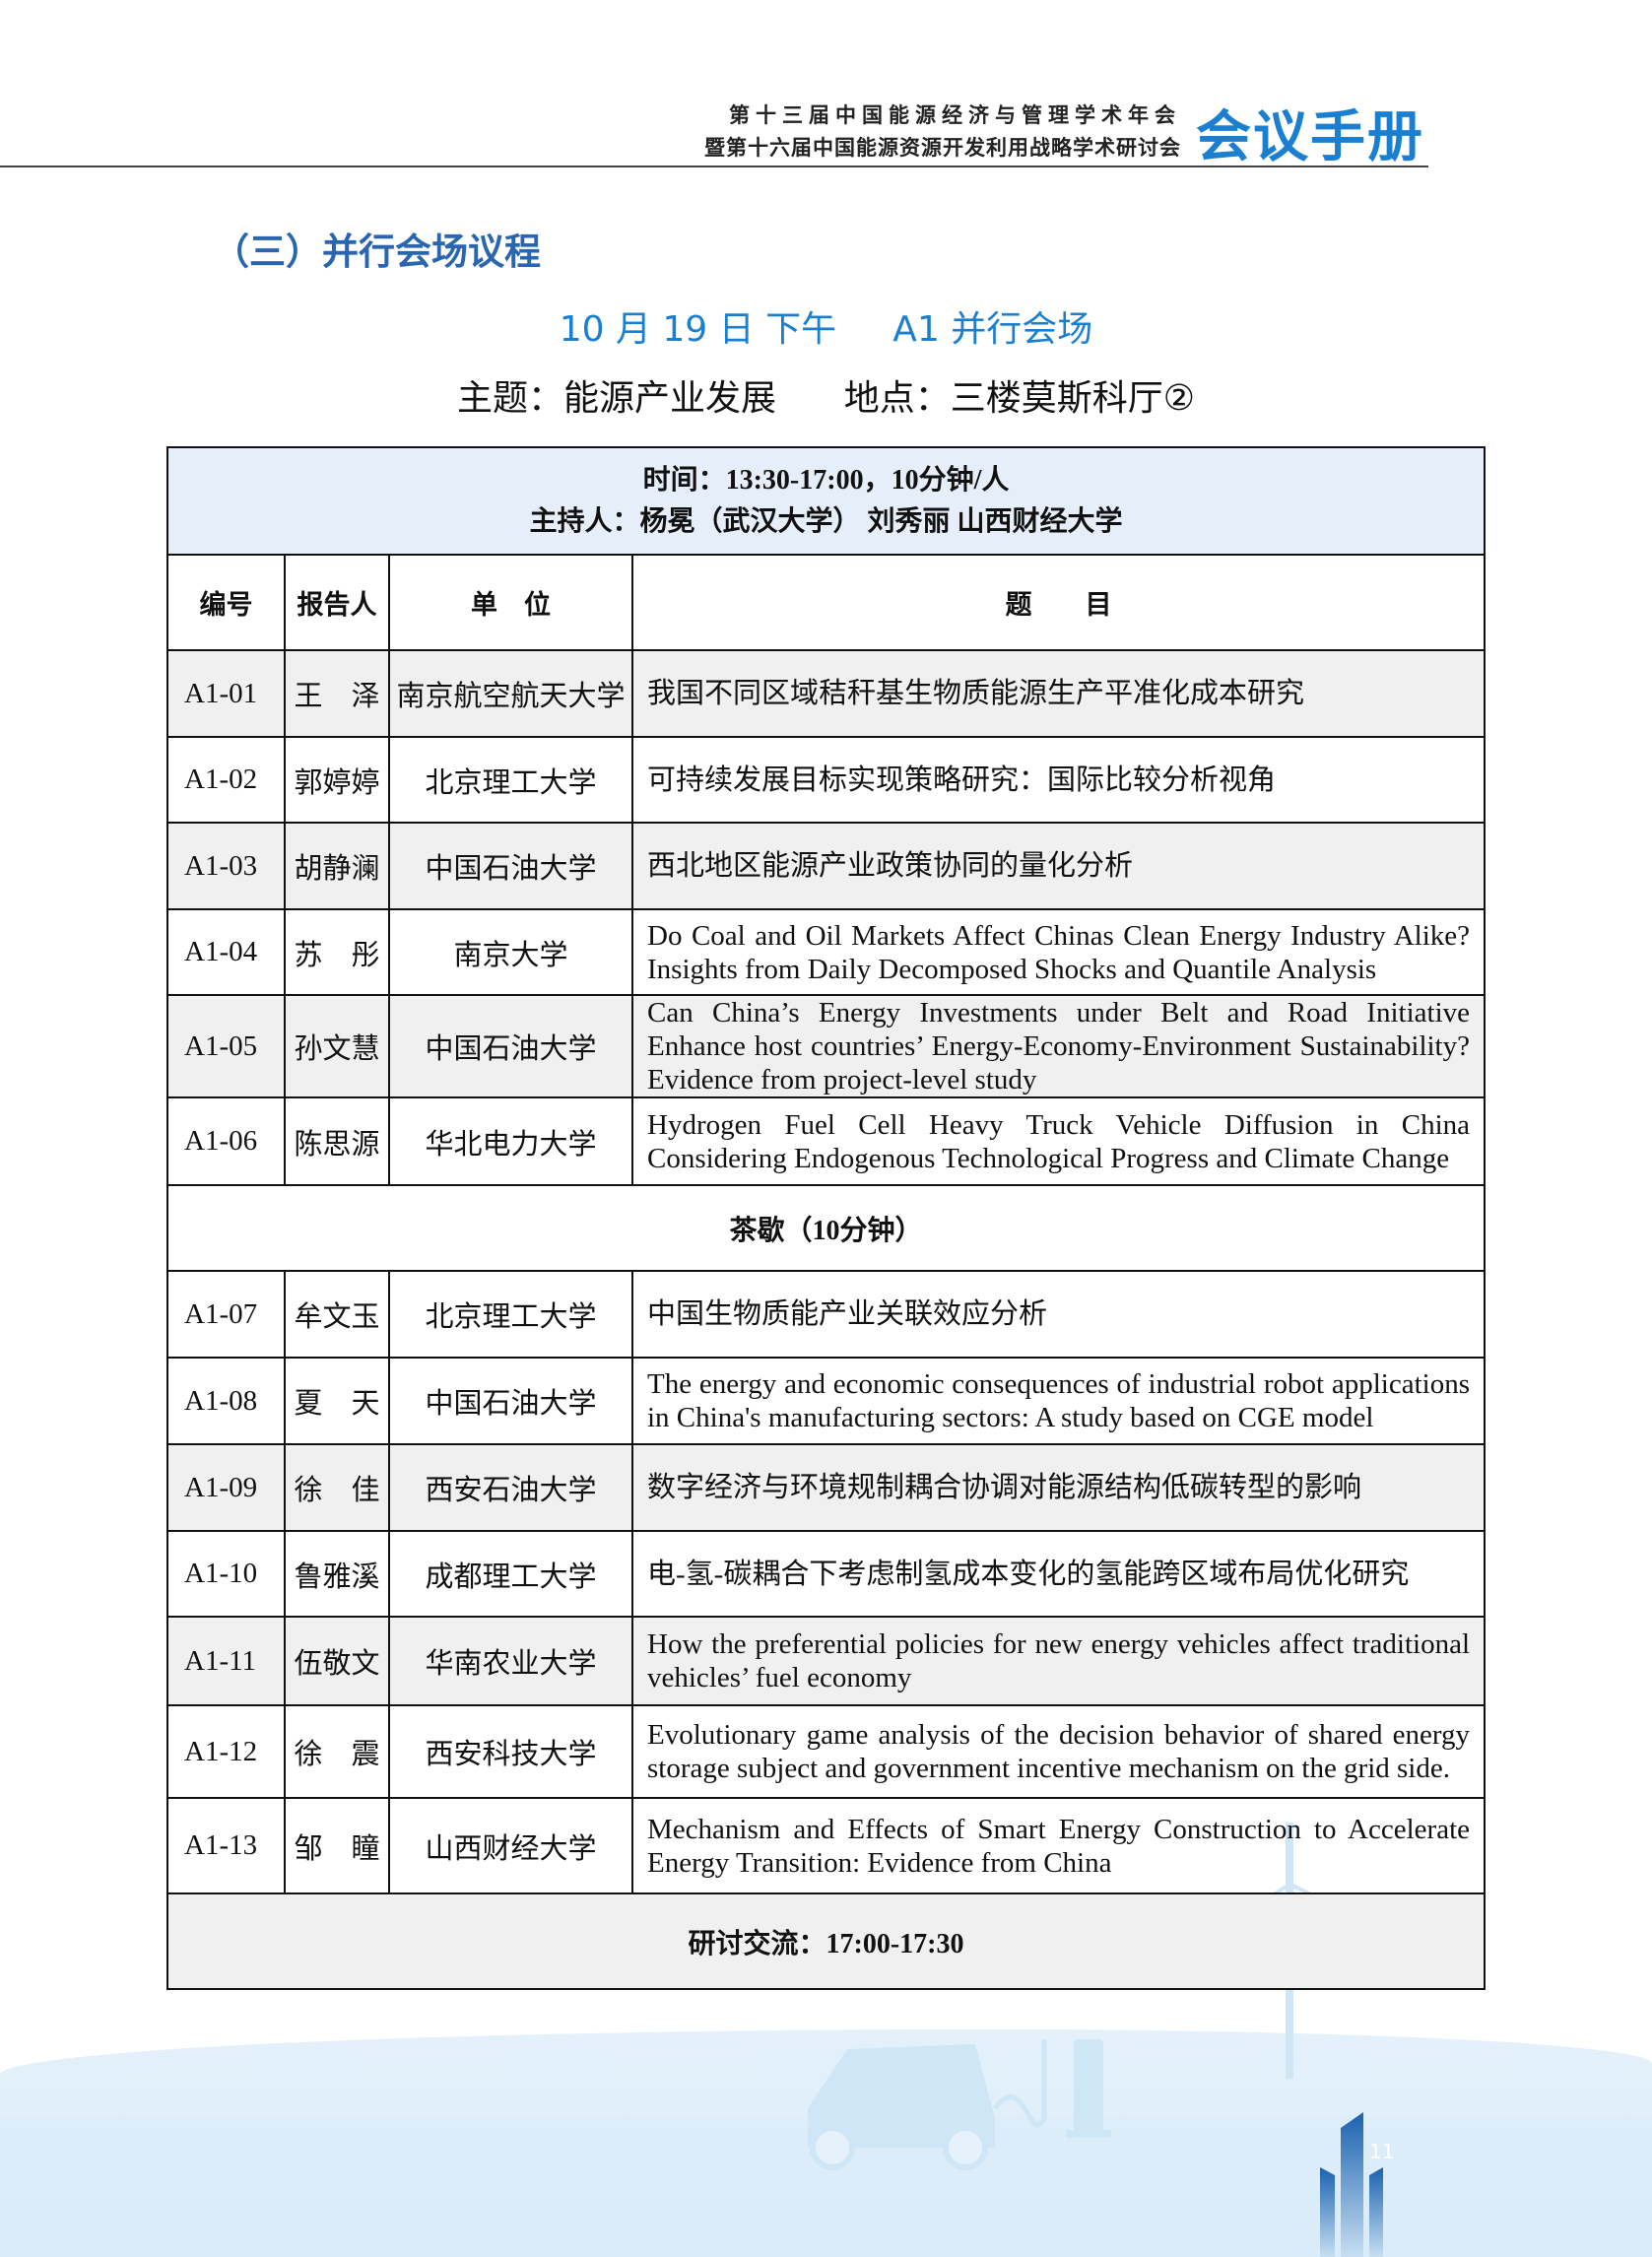 The height and width of the screenshot is (2257, 1652). I want to click on tea-break-row: 茶歇（10分钟）, so click(826, 1228).